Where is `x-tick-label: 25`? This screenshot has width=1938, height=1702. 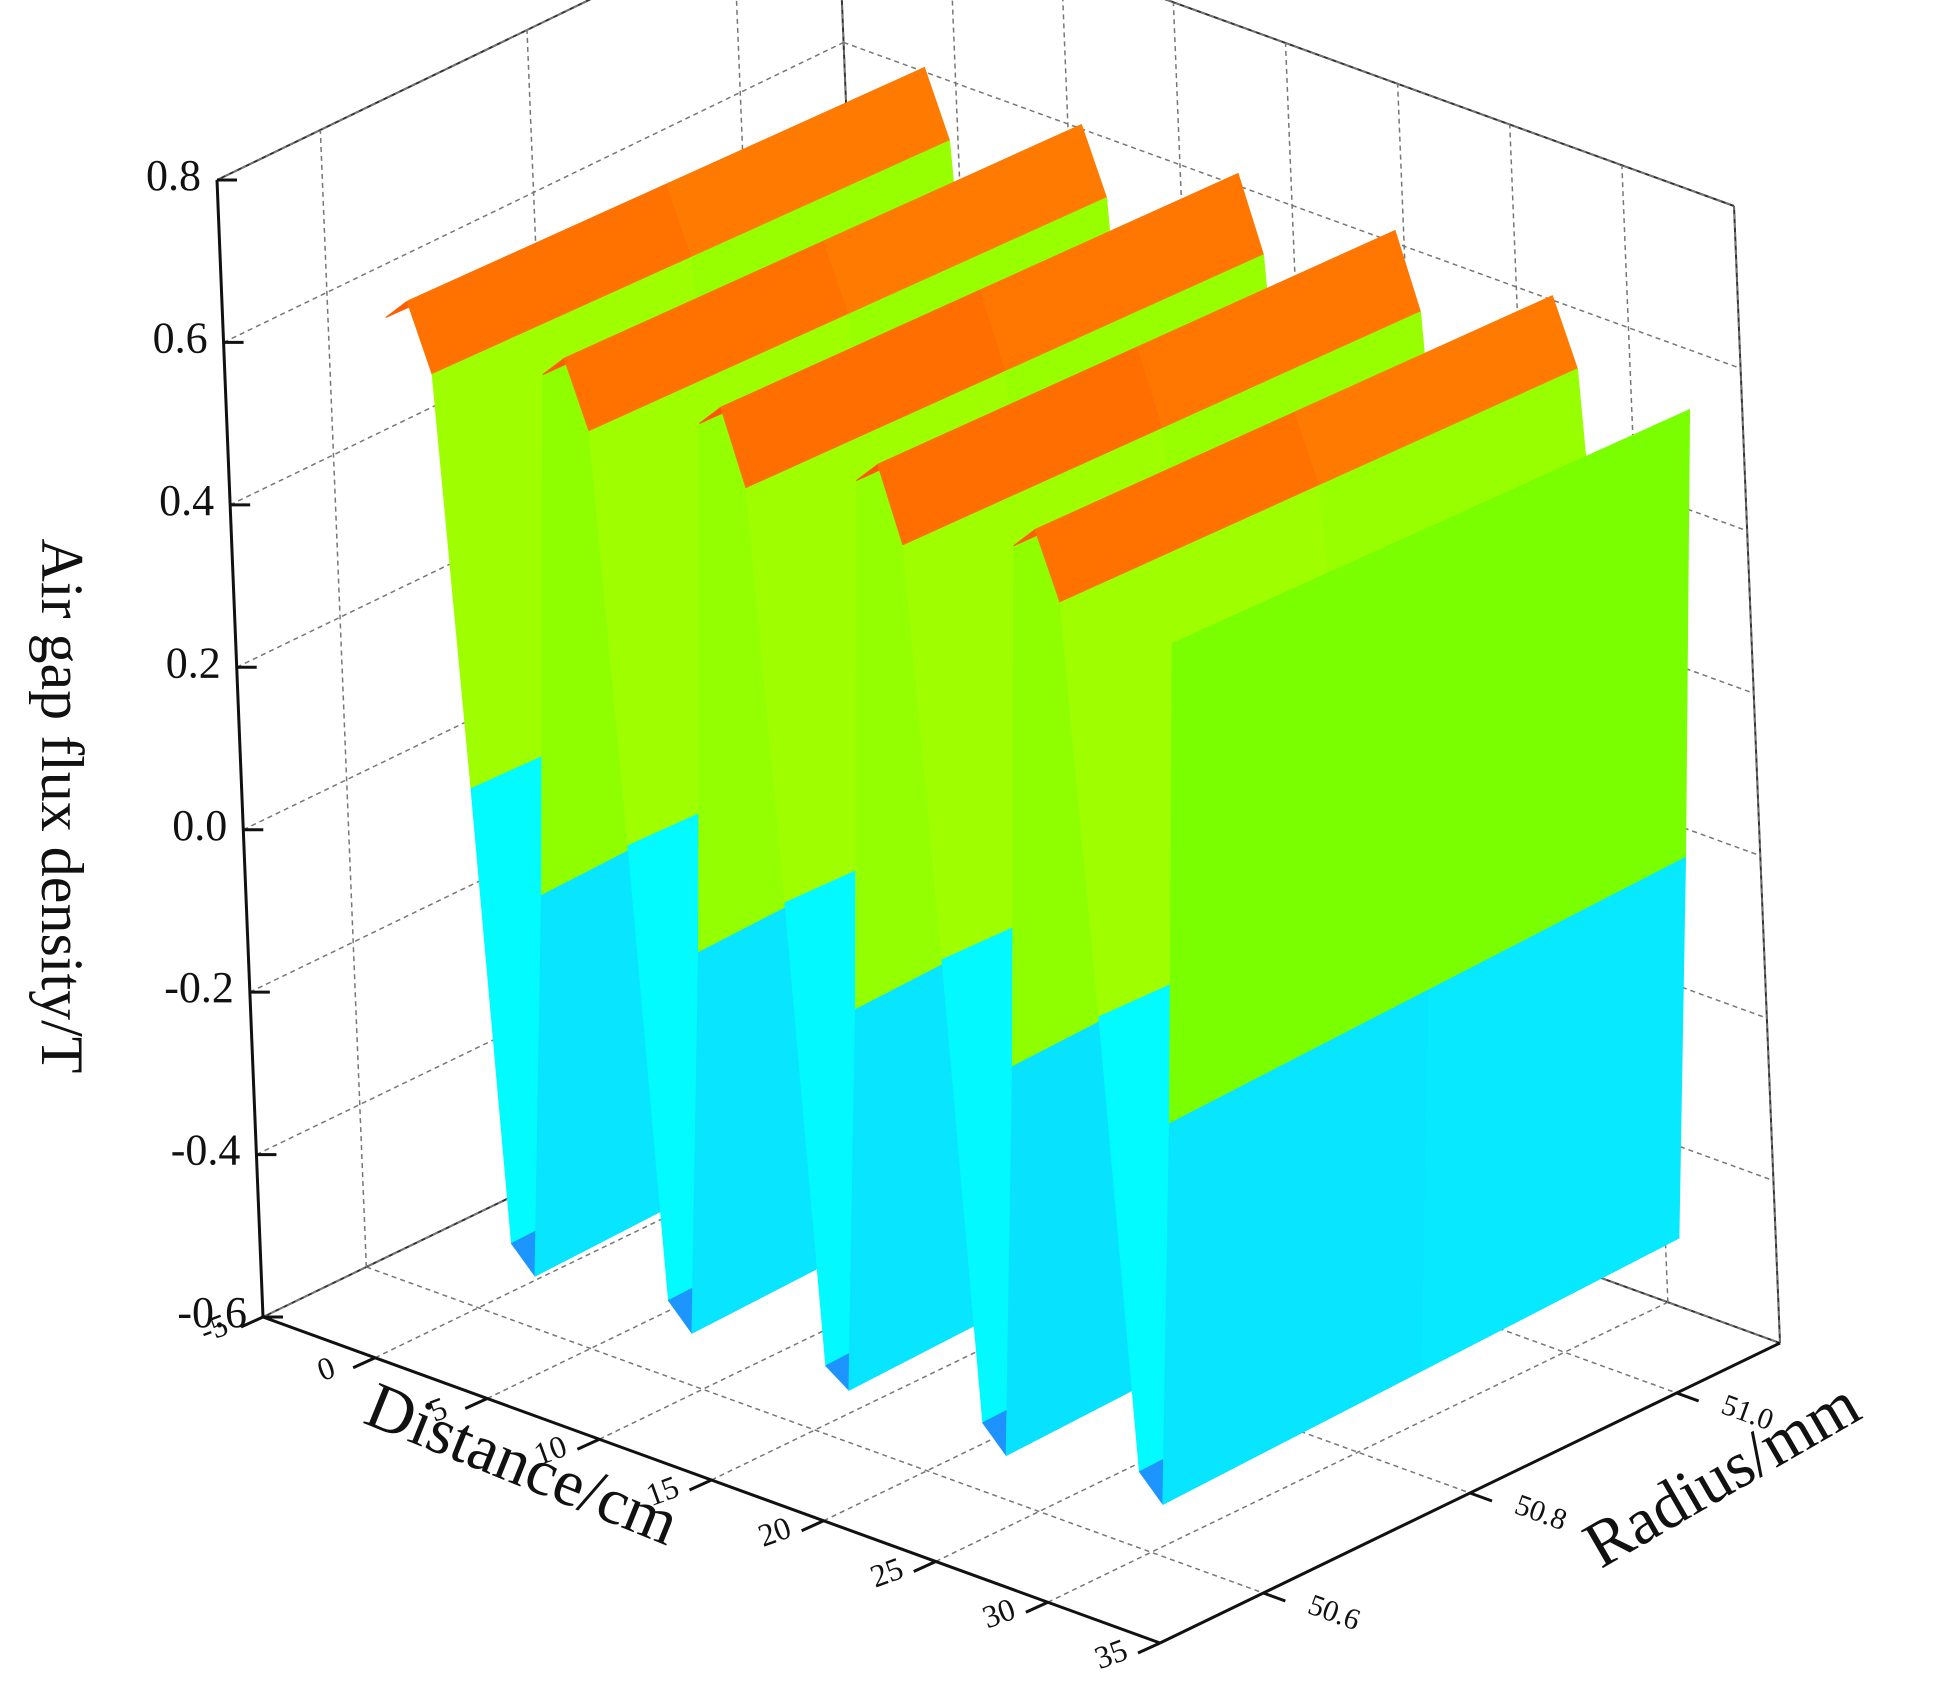
x-tick-label: 25 is located at coordinates (886, 1572).